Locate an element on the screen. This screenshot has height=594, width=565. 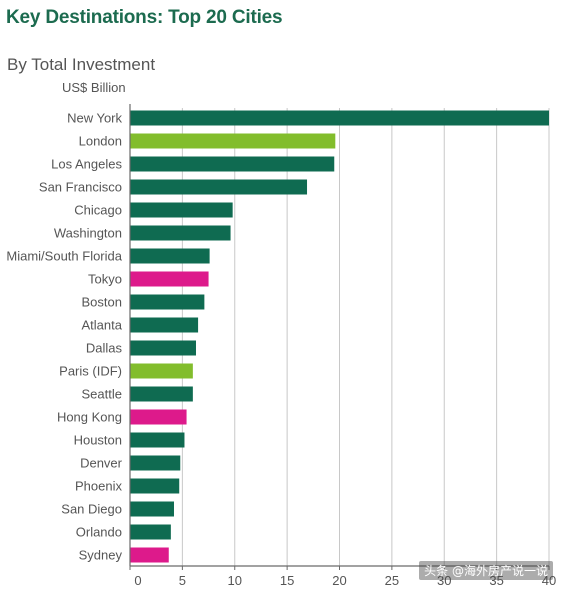
category-label: Atlanta is located at coordinates (102, 325).